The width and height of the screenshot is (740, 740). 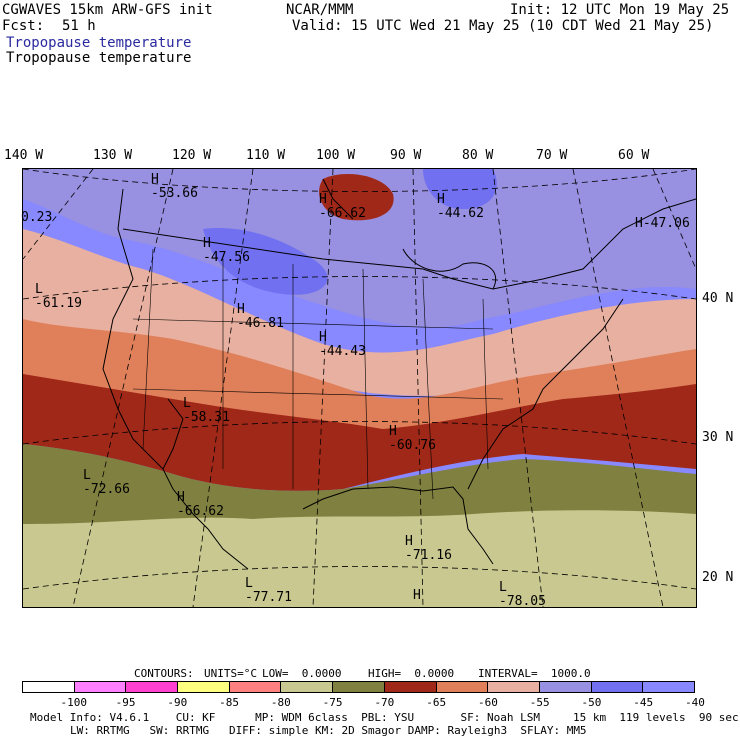 I want to click on field-title: Tropopause temperature, so click(x=99, y=58).